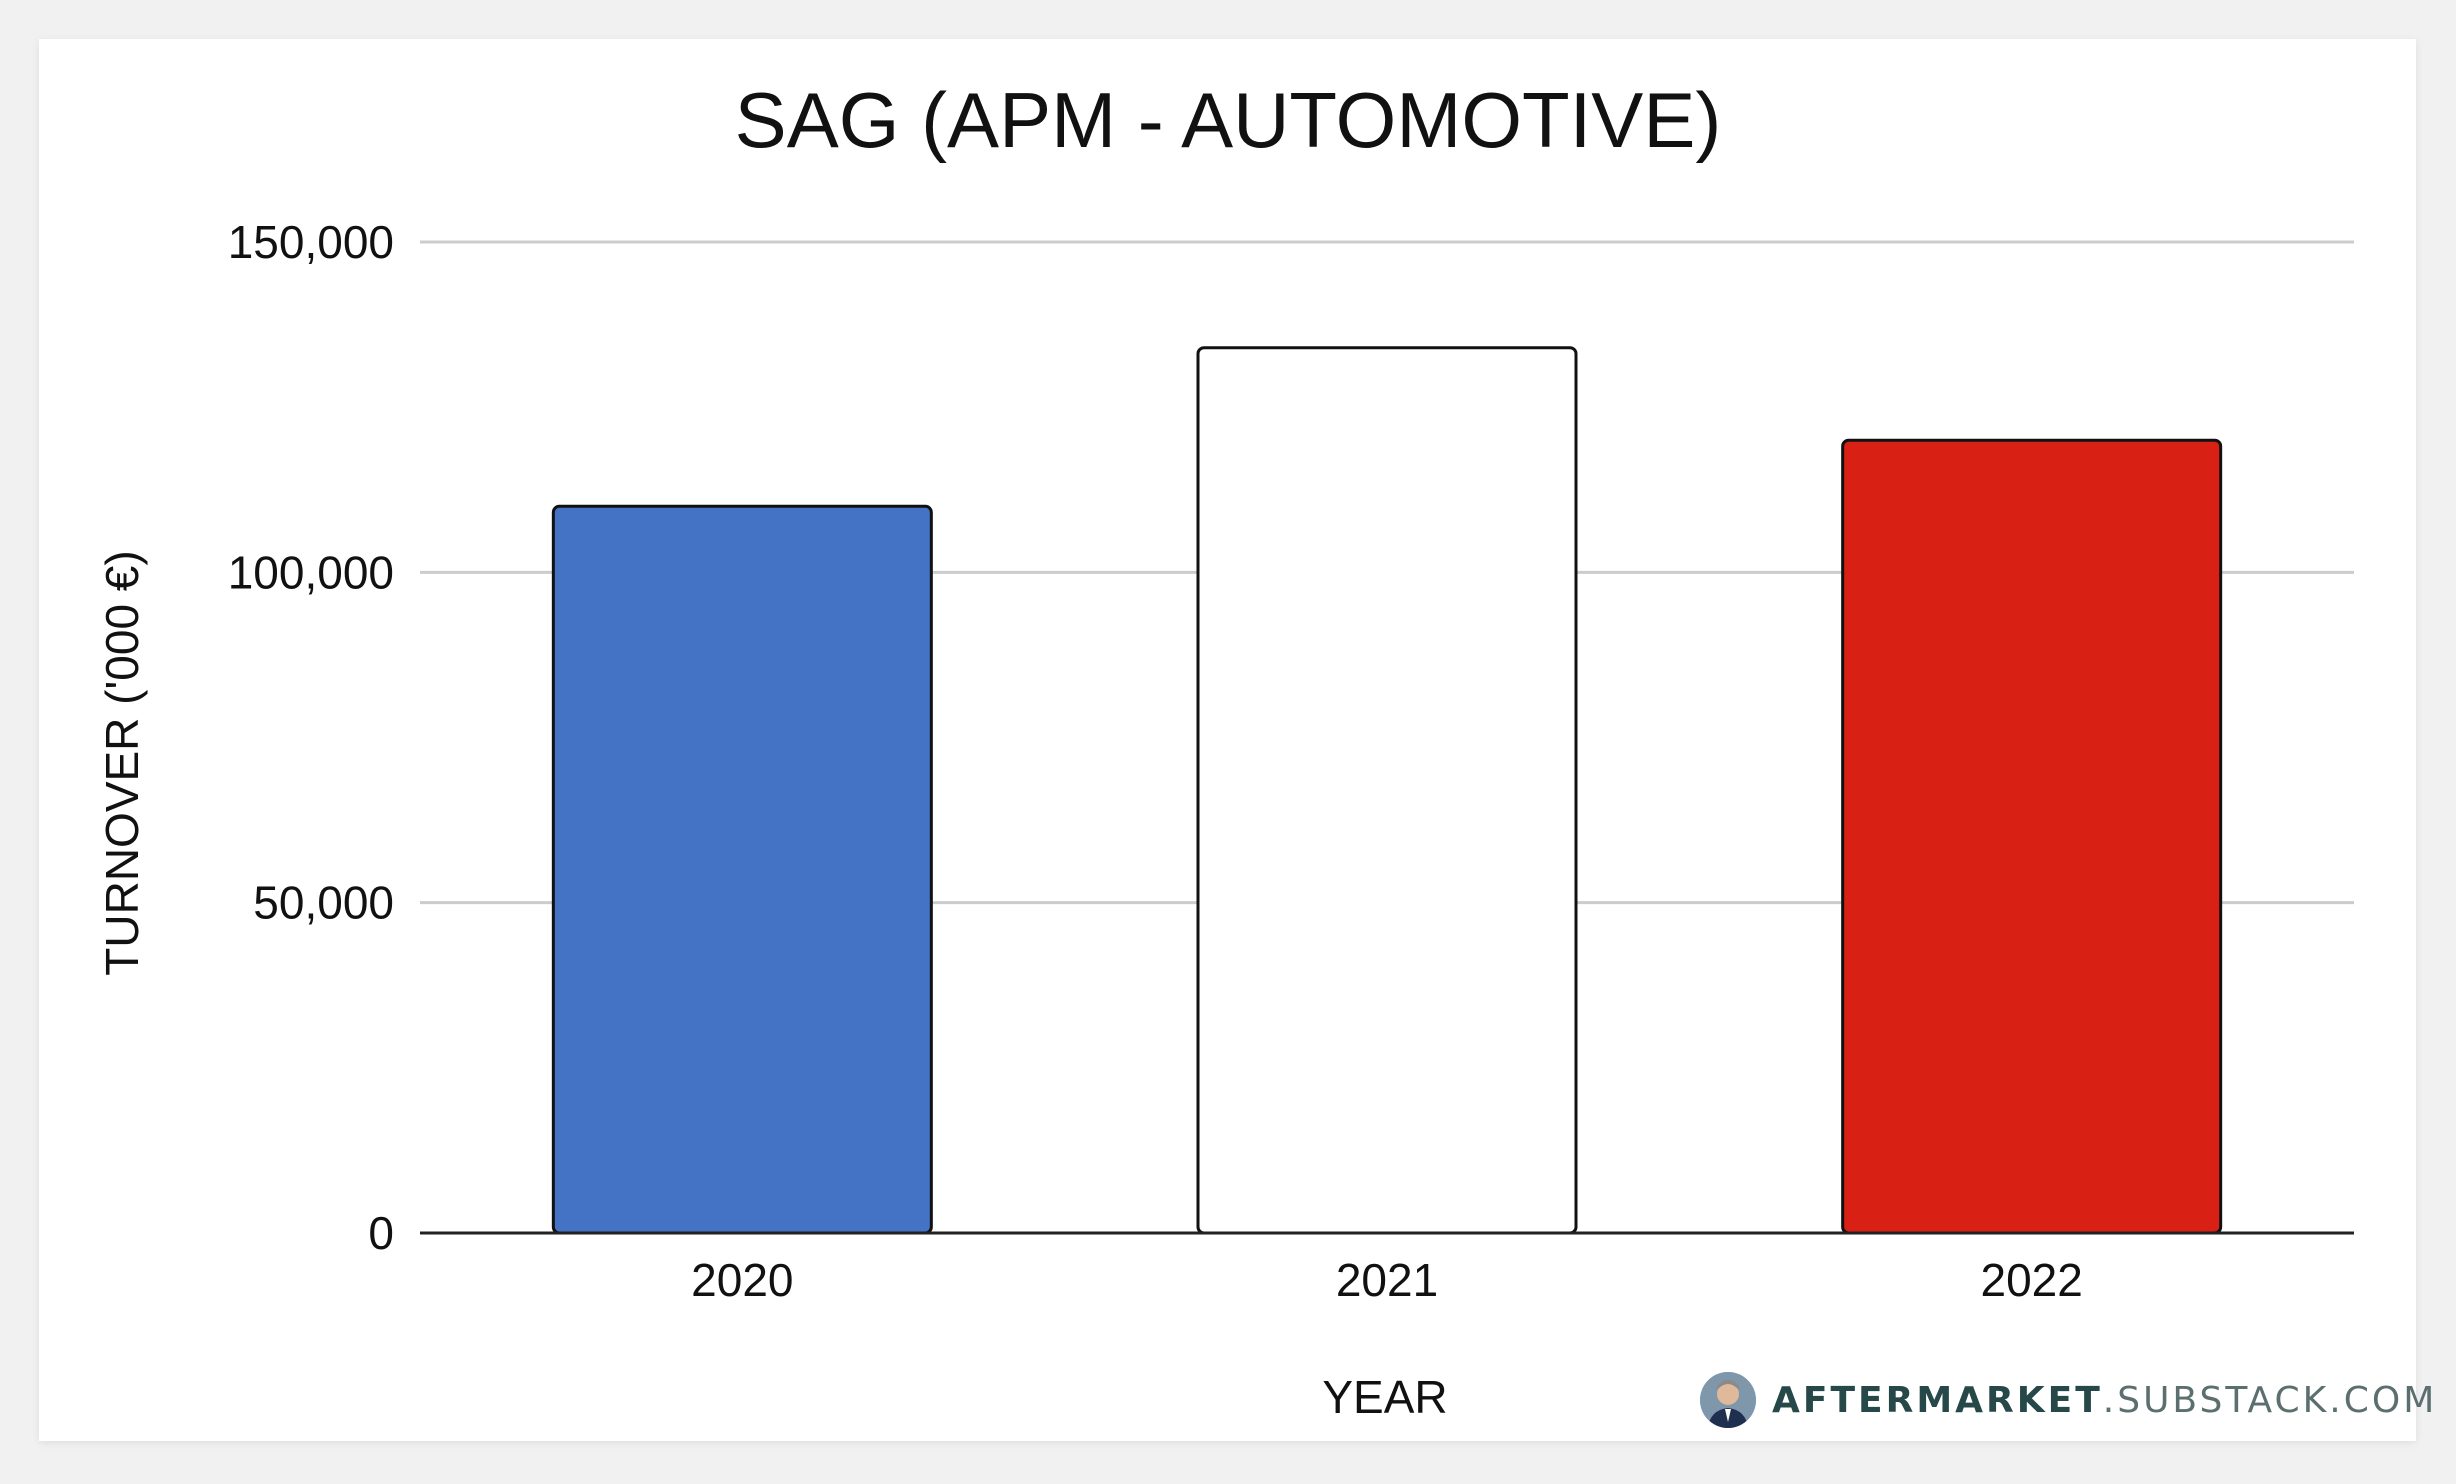 The image size is (2456, 1484). I want to click on x-tick-label: 2022, so click(2031, 1280).